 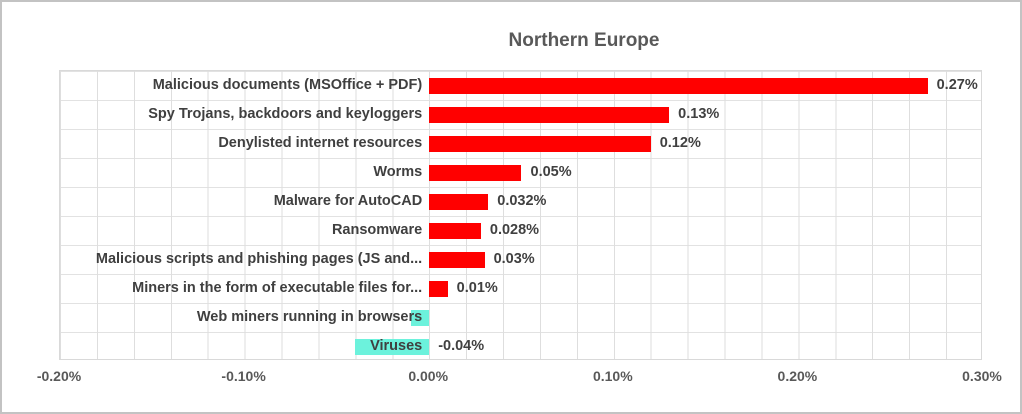 I want to click on data-label: 0.03%, so click(x=514, y=259).